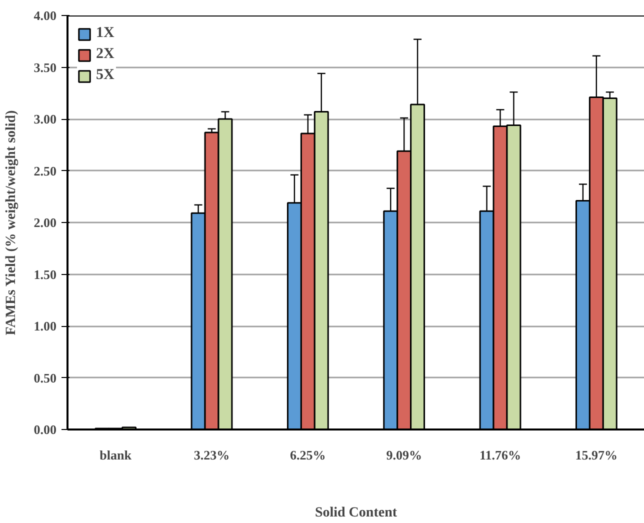  I want to click on legend-label: 1X, so click(106, 33).